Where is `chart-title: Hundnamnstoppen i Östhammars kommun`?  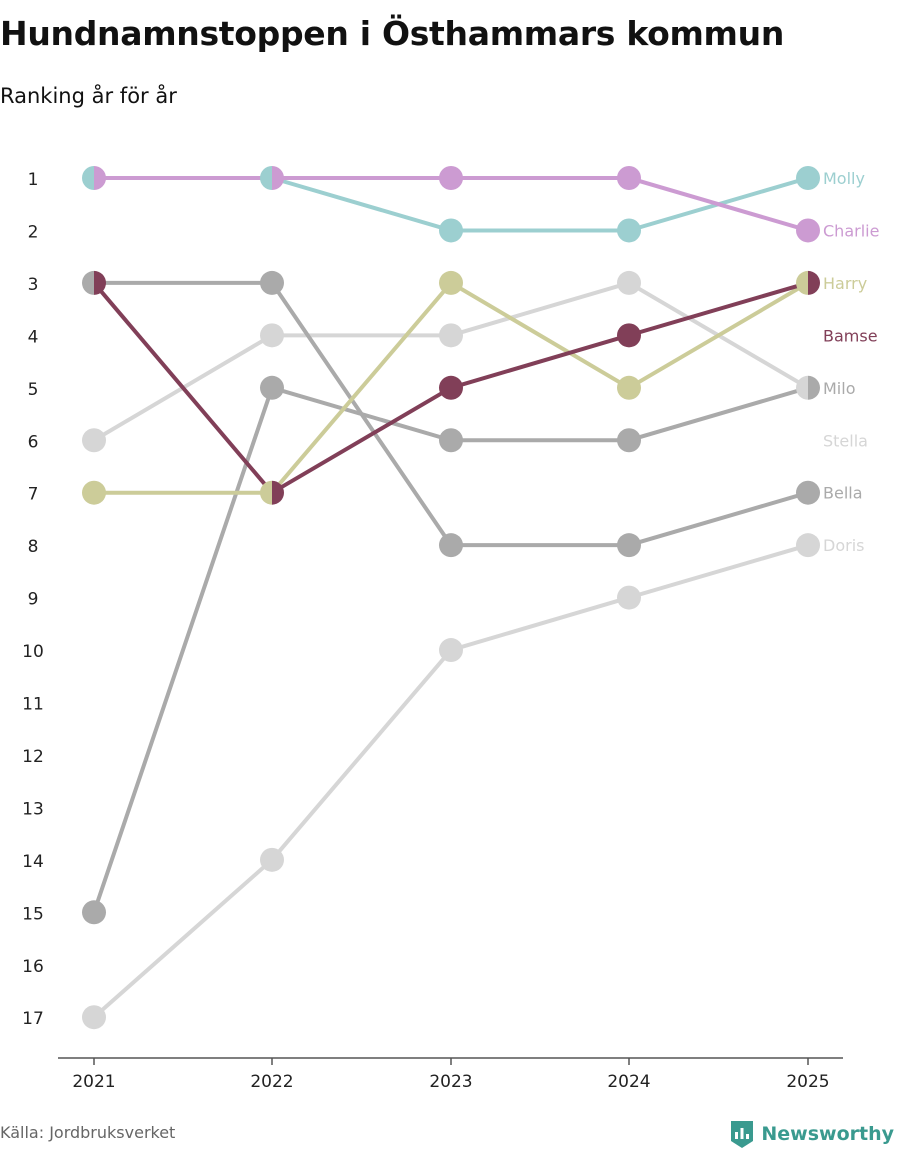 chart-title: Hundnamnstoppen i Östhammars kommun is located at coordinates (392, 33).